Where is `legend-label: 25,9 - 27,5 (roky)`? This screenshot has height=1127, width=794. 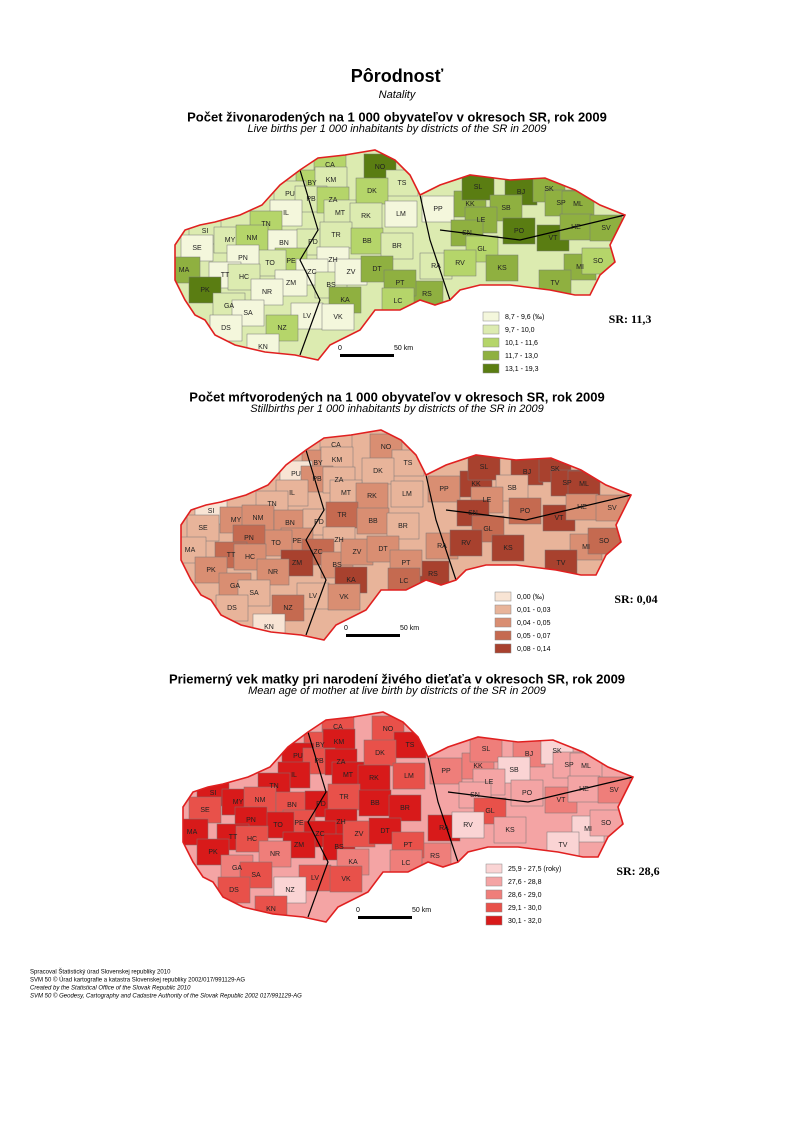 legend-label: 25,9 - 27,5 (roky) is located at coordinates (534, 869).